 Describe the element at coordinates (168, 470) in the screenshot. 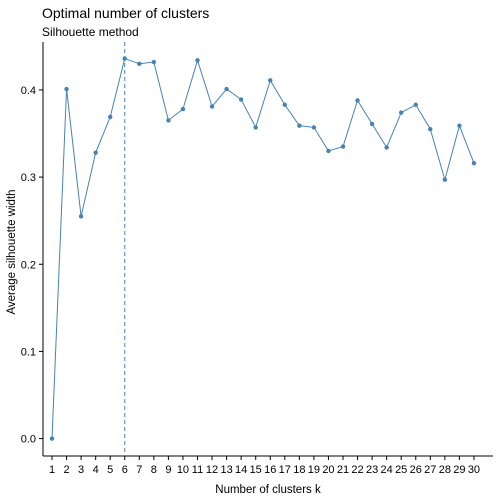

I see `x-tick-label: 9` at that location.